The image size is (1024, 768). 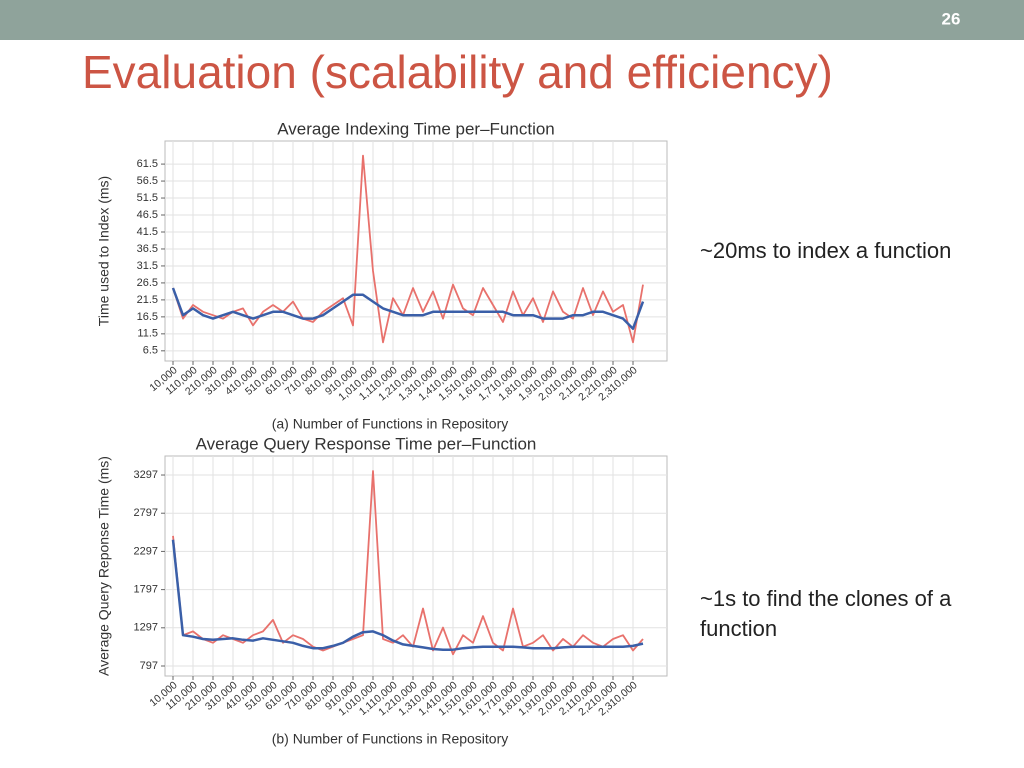 I want to click on chart-title: Average Indexing Time per–Function, so click(x=416, y=128).